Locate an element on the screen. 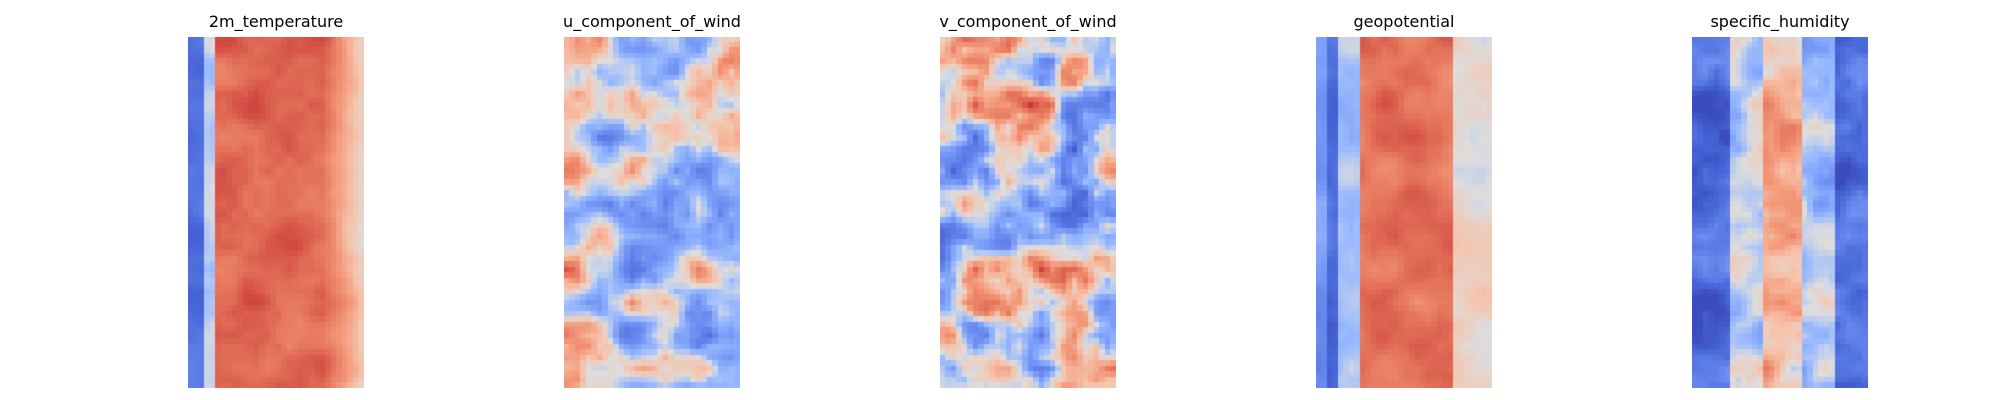  heatmap-v-component-of-wind is located at coordinates (1028, 212).